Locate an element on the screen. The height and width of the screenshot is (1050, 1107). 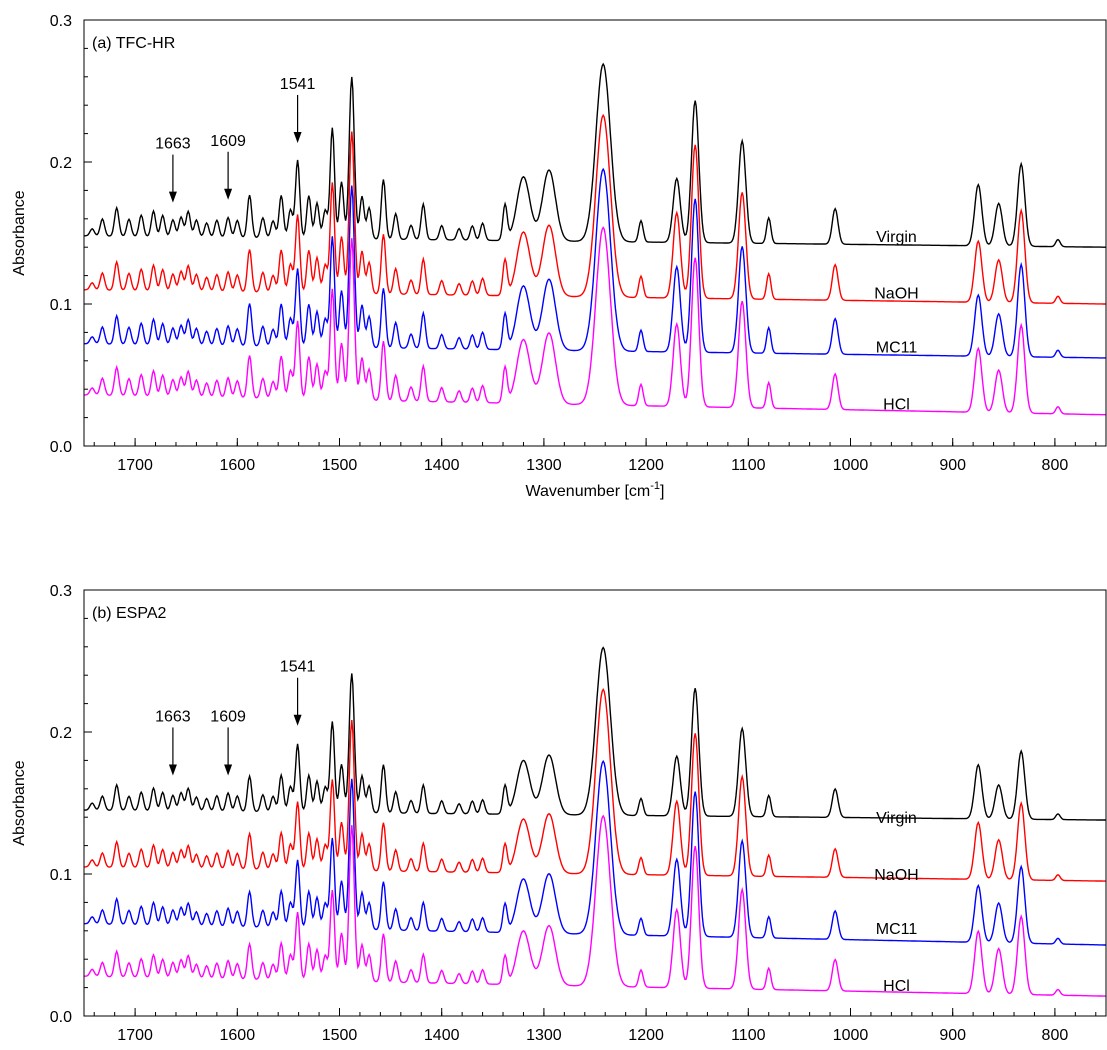
panel-label: (a) TFC-HR is located at coordinates (133, 43).